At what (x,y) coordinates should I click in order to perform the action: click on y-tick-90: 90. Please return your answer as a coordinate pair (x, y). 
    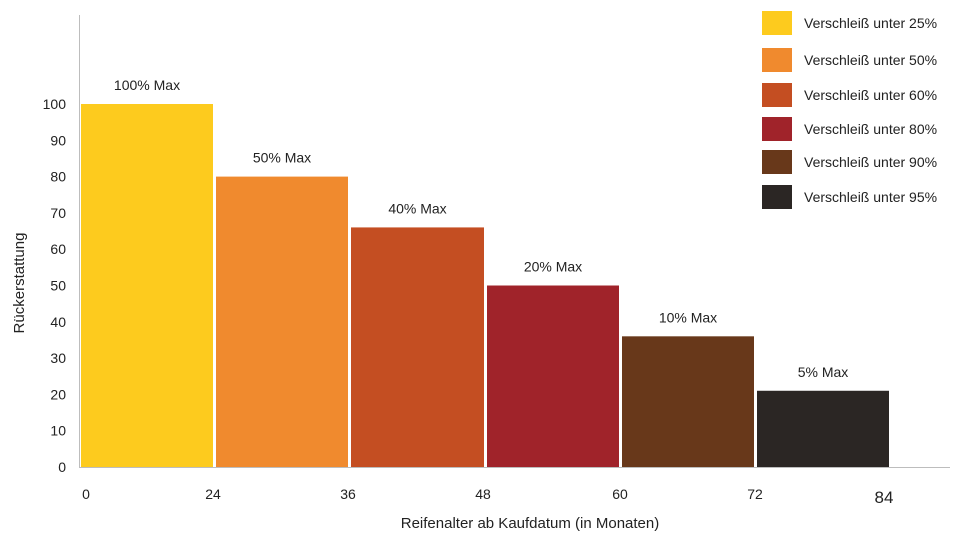
    Looking at the image, I should click on (58, 140).